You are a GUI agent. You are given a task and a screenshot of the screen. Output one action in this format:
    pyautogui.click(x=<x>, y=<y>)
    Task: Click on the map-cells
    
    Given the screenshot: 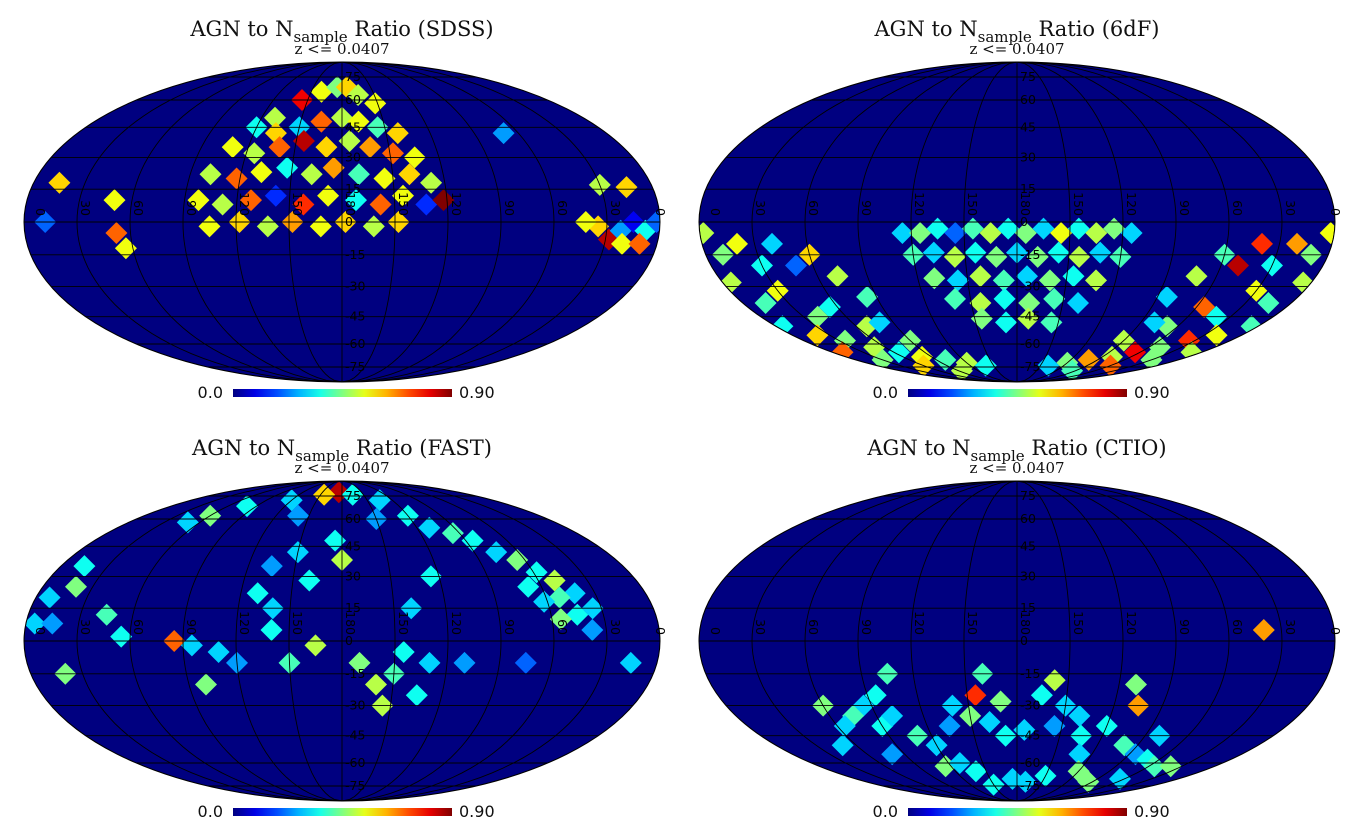 What is the action you would take?
    pyautogui.click(x=1043, y=707)
    